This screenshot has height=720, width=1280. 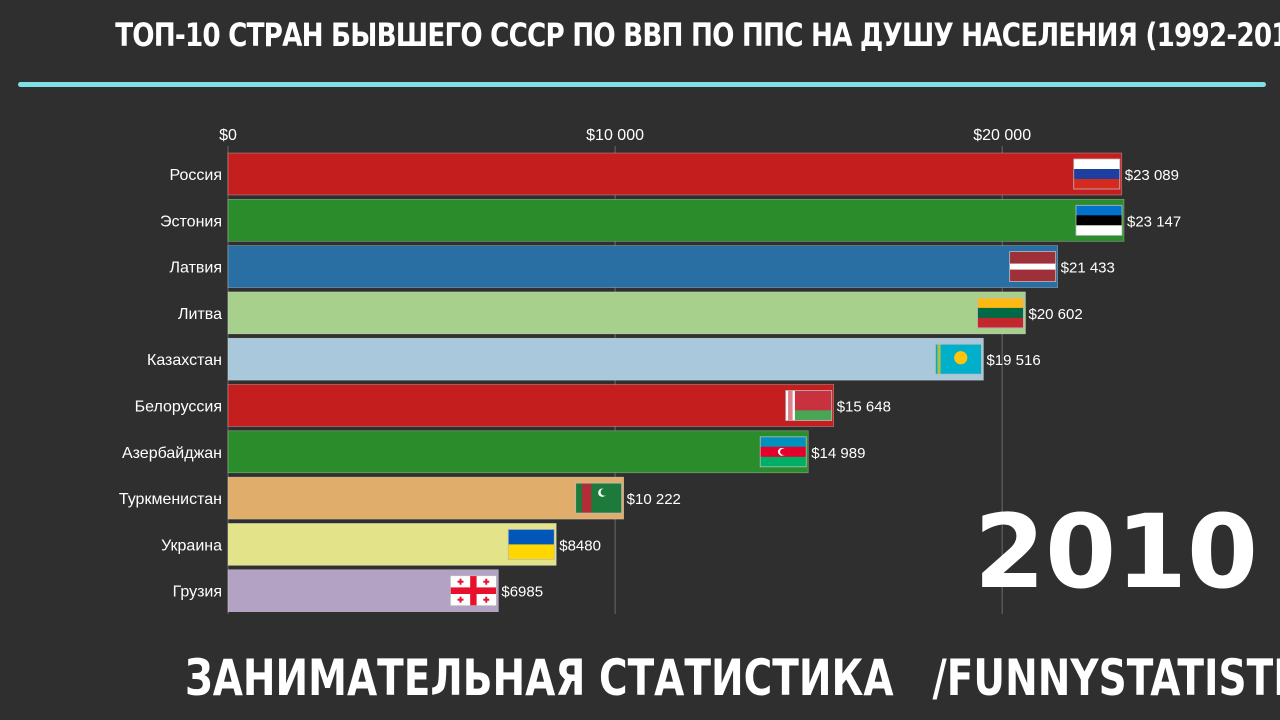 I want to click on footer-banner: ЗАНИМАТЕЛЬНАЯ СТАТИСТИКА/FUNNYSTATISTIC, so click(x=732, y=678).